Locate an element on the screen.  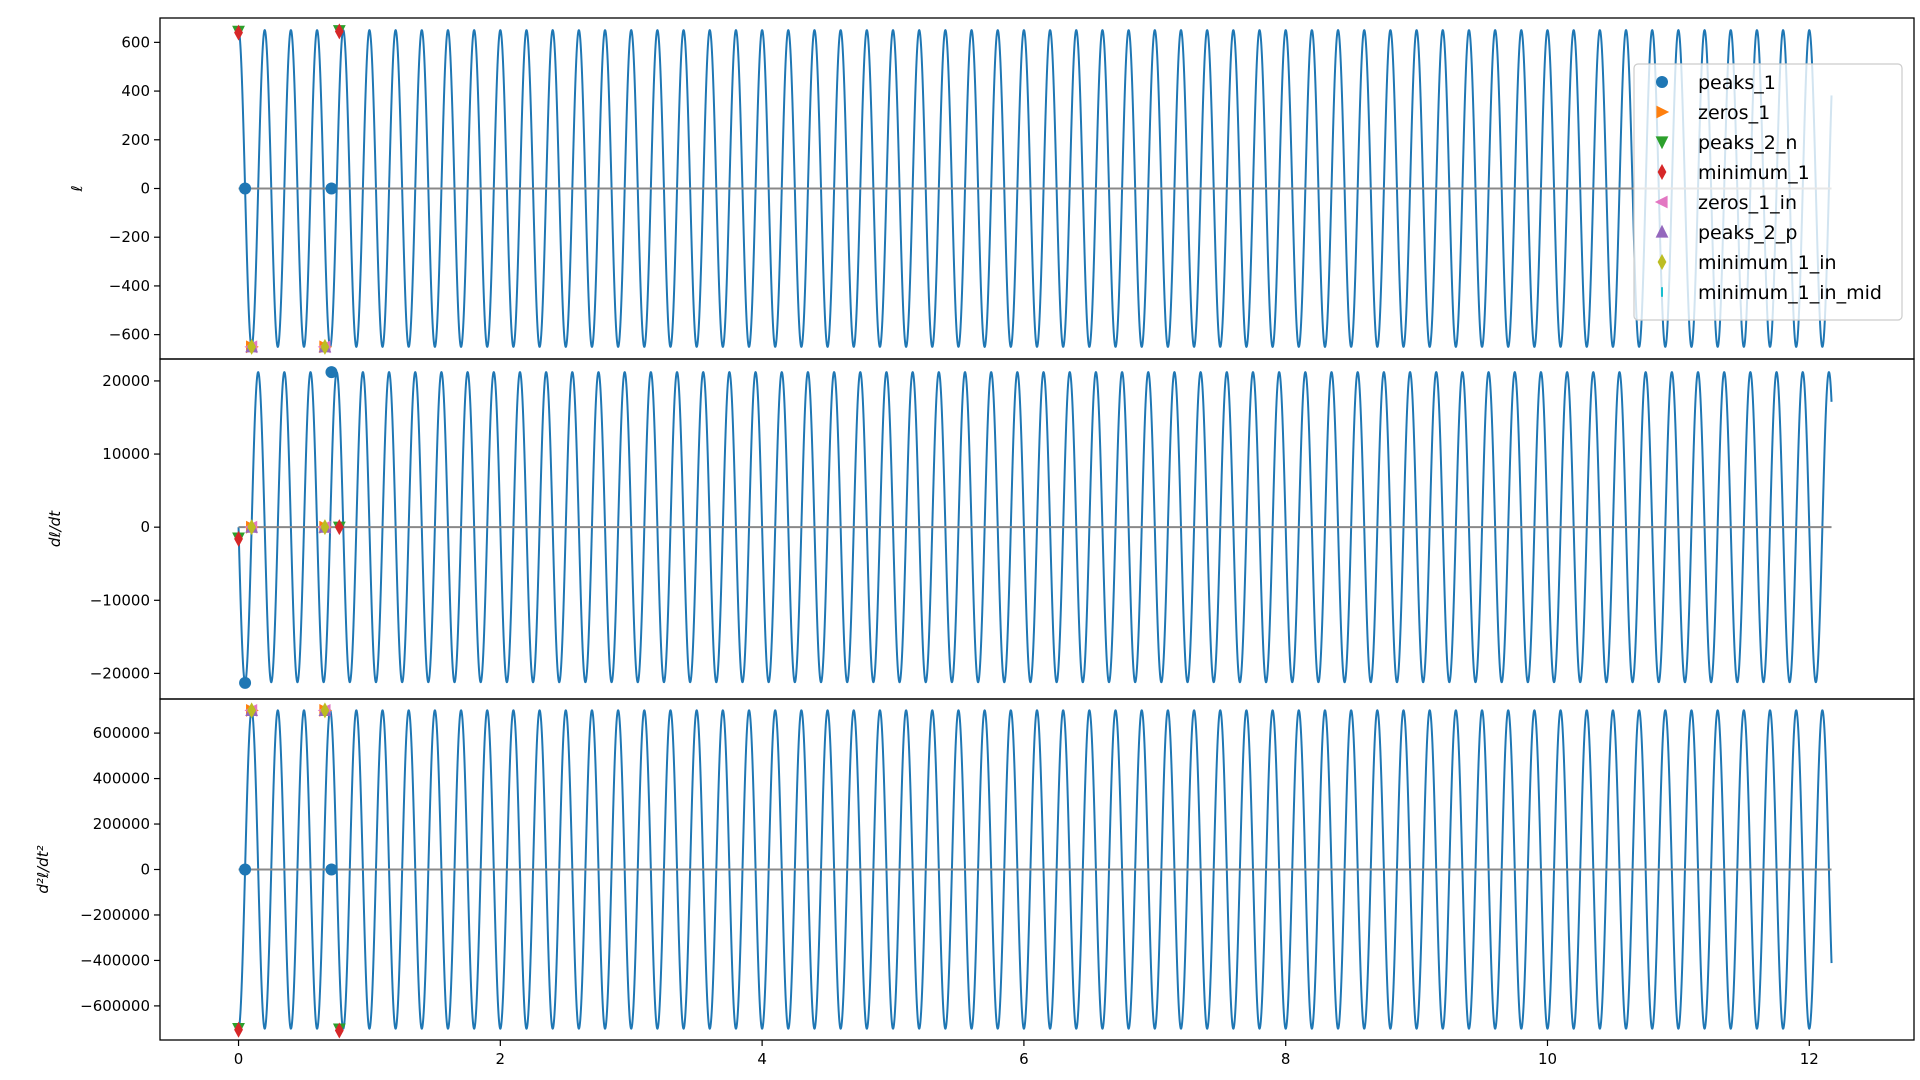
xtick-label: 0 is located at coordinates (239, 1059).